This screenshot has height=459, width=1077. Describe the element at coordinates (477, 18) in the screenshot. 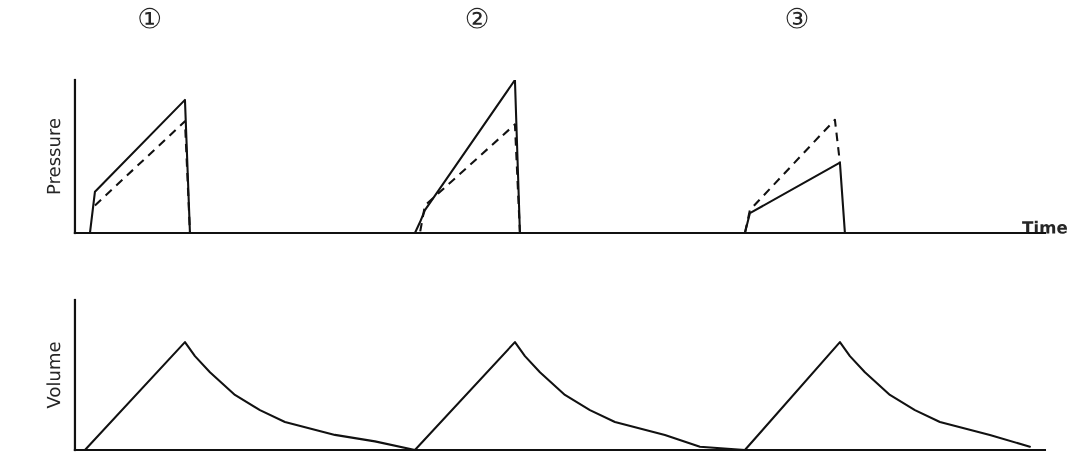

I see `text: ②` at that location.